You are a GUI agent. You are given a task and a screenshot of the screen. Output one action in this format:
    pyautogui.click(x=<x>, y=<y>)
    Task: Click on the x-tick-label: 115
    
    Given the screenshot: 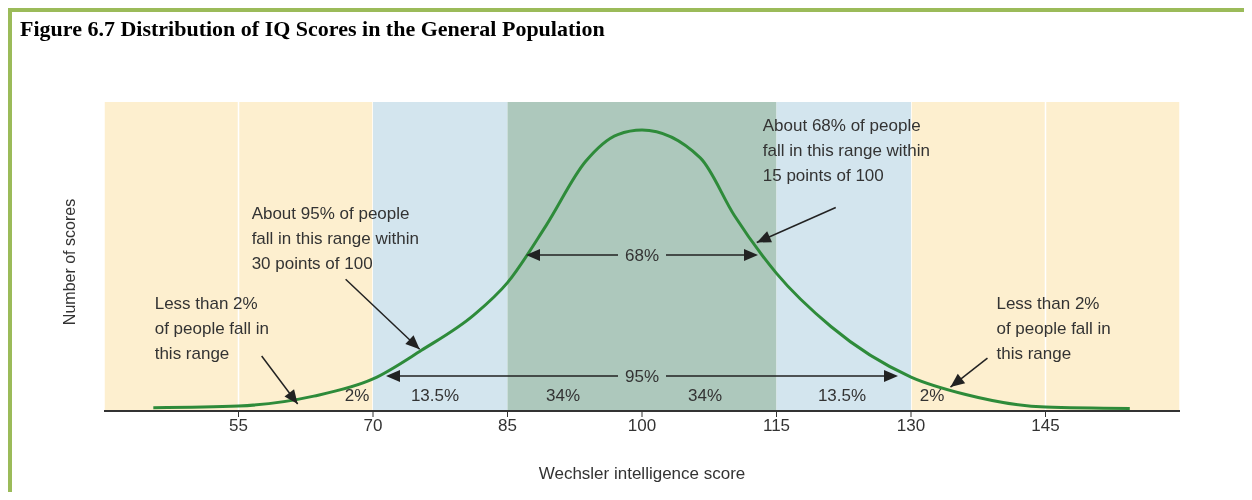 What is the action you would take?
    pyautogui.click(x=776, y=426)
    